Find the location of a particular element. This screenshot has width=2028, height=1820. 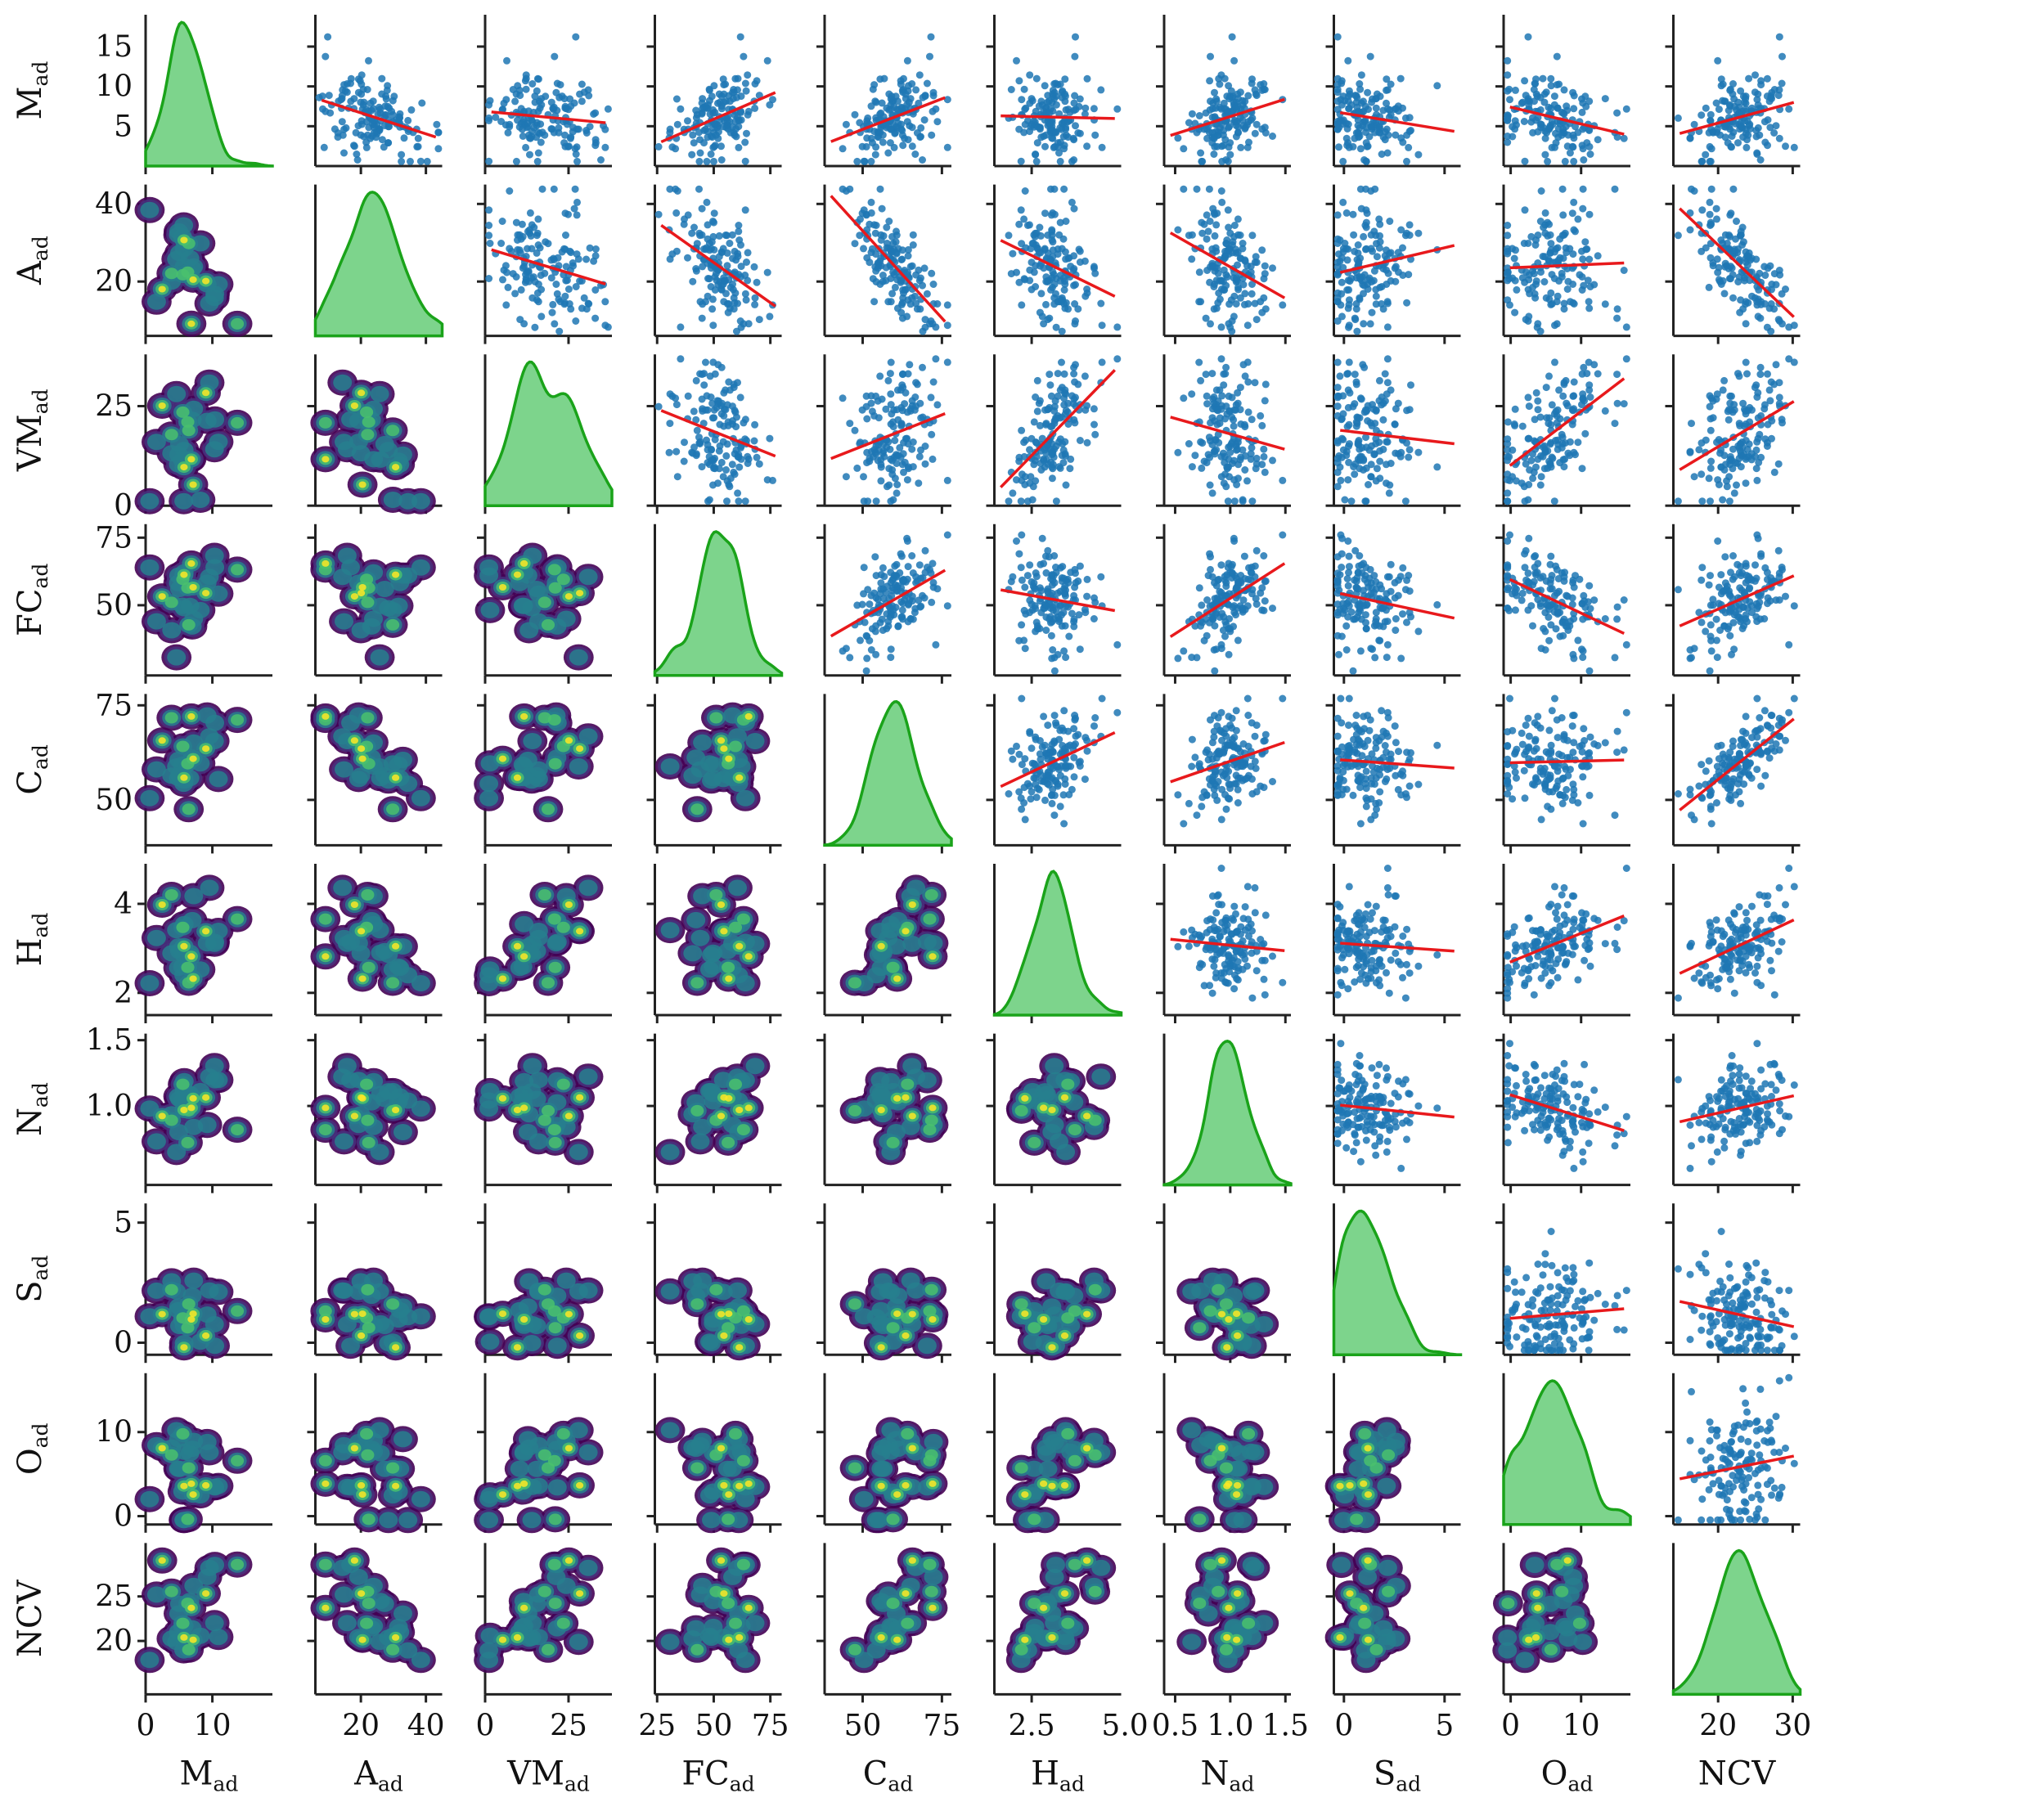

y-tick-label: 50 is located at coordinates (114, 605).